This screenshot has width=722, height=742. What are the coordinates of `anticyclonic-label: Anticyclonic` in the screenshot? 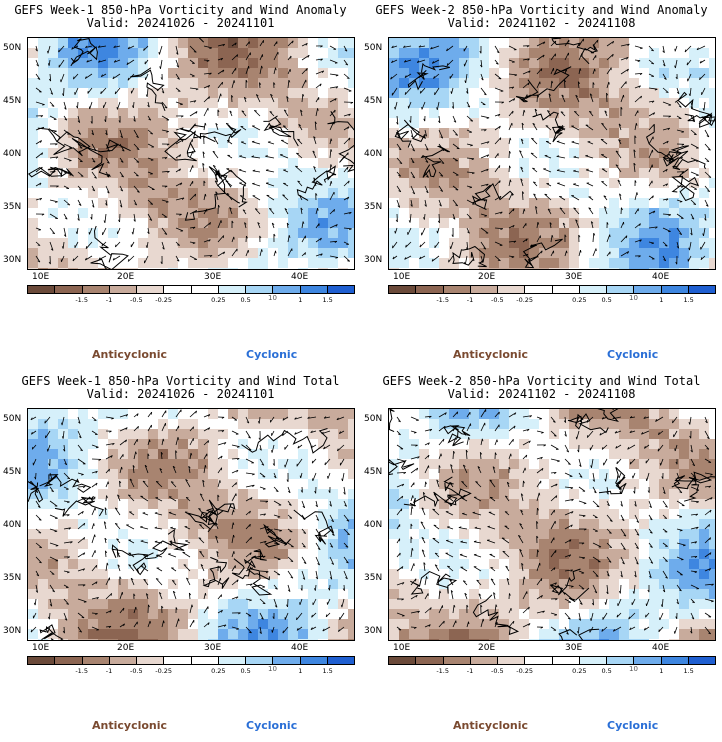 It's located at (130, 725).